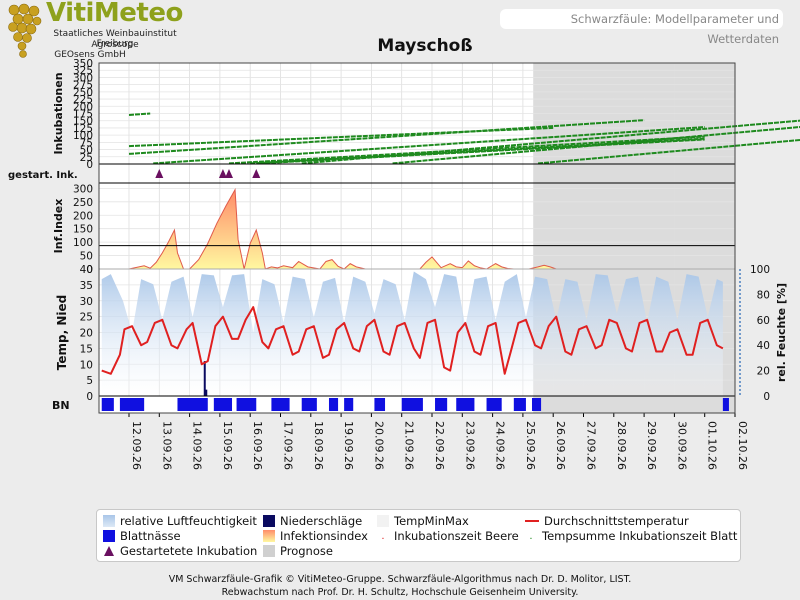  What do you see at coordinates (150, 536) in the screenshot?
I see `legend-label: Blattnässe` at bounding box center [150, 536].